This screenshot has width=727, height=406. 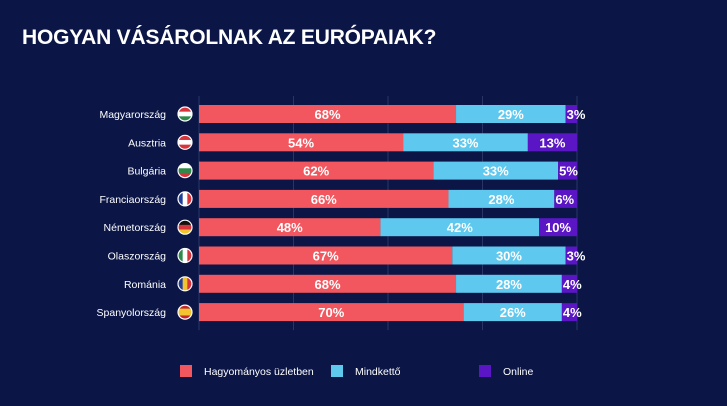 What do you see at coordinates (137, 257) in the screenshot?
I see `country-label: Olaszország` at bounding box center [137, 257].